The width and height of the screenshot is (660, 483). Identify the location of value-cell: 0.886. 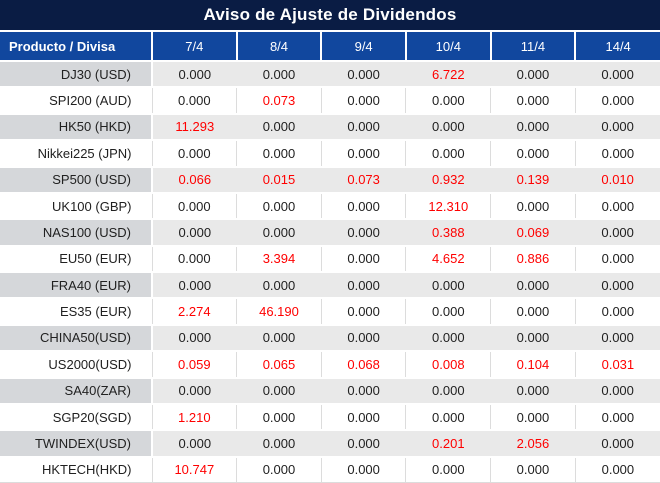
(533, 259).